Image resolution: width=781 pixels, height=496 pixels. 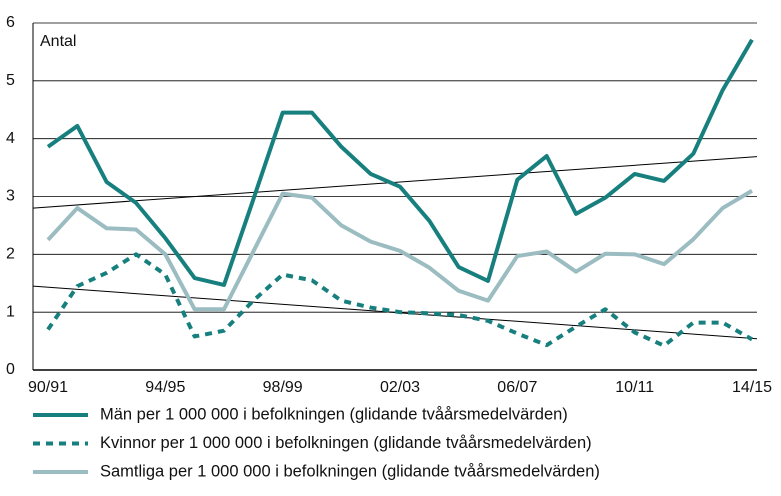 What do you see at coordinates (10, 254) in the screenshot?
I see `y-tick-label: 2` at bounding box center [10, 254].